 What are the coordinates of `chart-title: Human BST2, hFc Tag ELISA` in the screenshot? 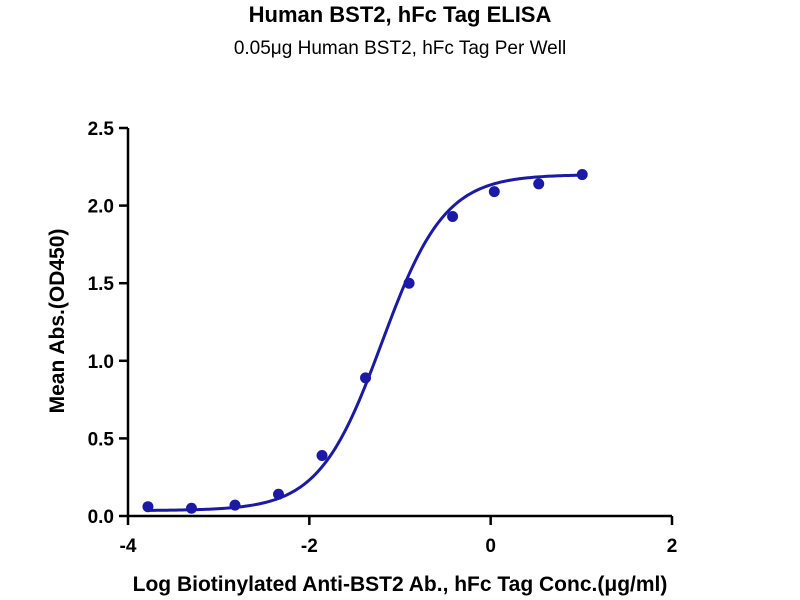 It's located at (400, 14).